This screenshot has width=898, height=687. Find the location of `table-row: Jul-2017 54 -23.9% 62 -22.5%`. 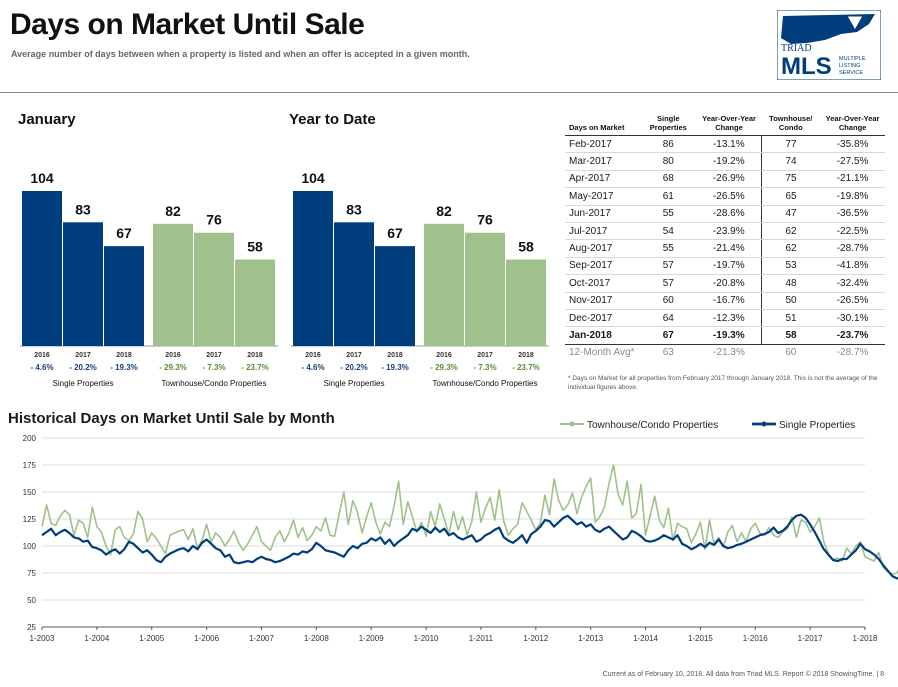

table-row: Jul-2017 54 -23.9% 62 -22.5% is located at coordinates (725, 231).